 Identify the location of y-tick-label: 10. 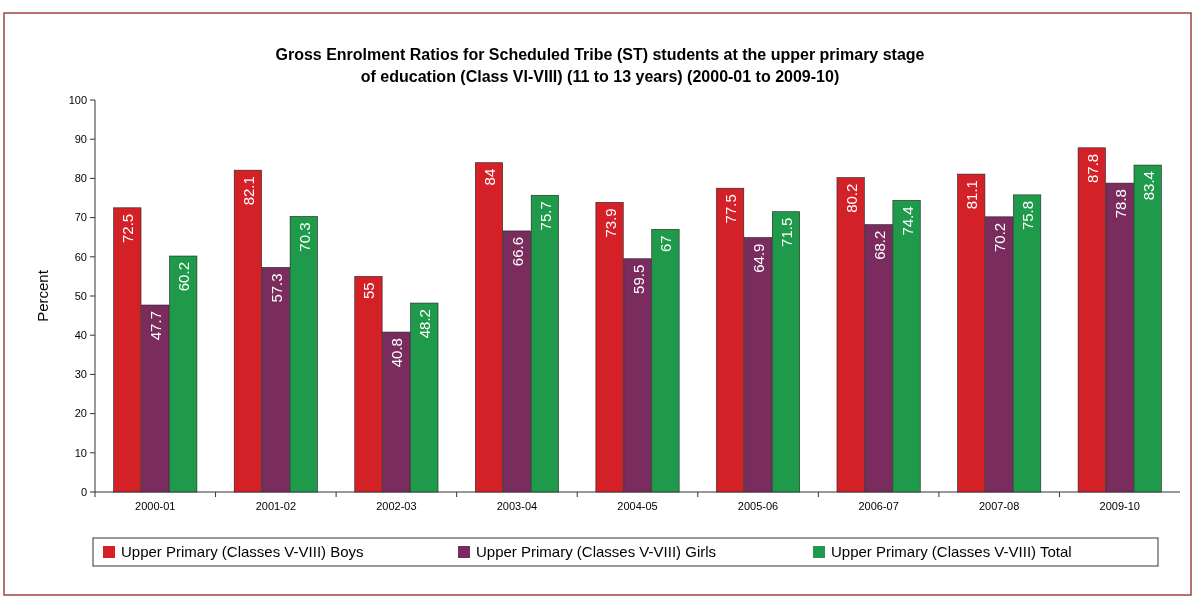
(80, 452).